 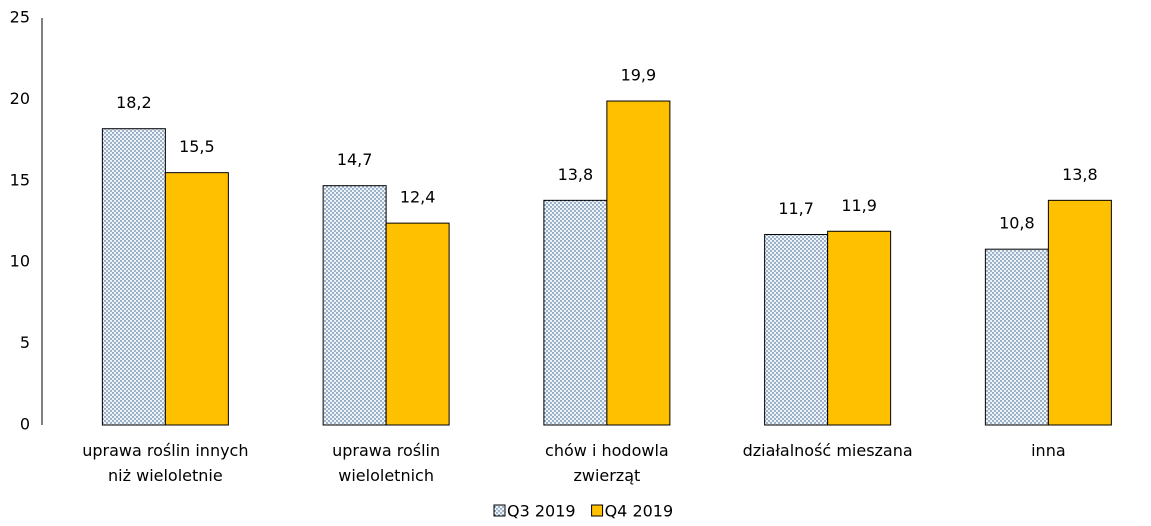 I want to click on data-label: 12,4, so click(x=418, y=197).